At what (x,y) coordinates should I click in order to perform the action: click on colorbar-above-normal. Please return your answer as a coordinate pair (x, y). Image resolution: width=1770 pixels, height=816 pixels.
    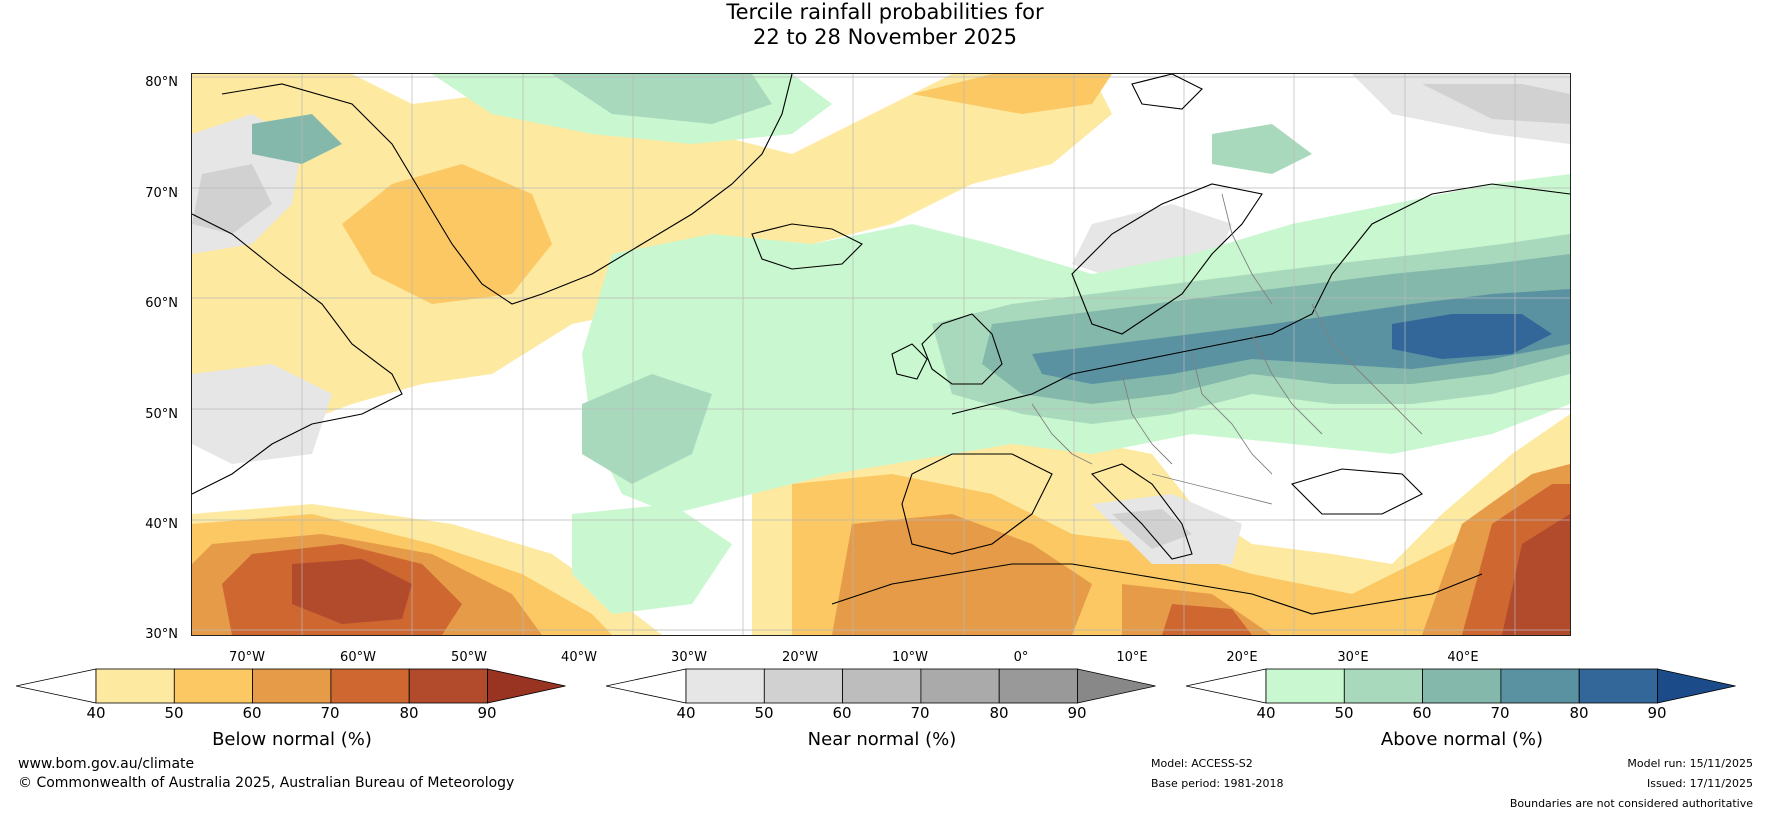
    Looking at the image, I should click on (1461, 686).